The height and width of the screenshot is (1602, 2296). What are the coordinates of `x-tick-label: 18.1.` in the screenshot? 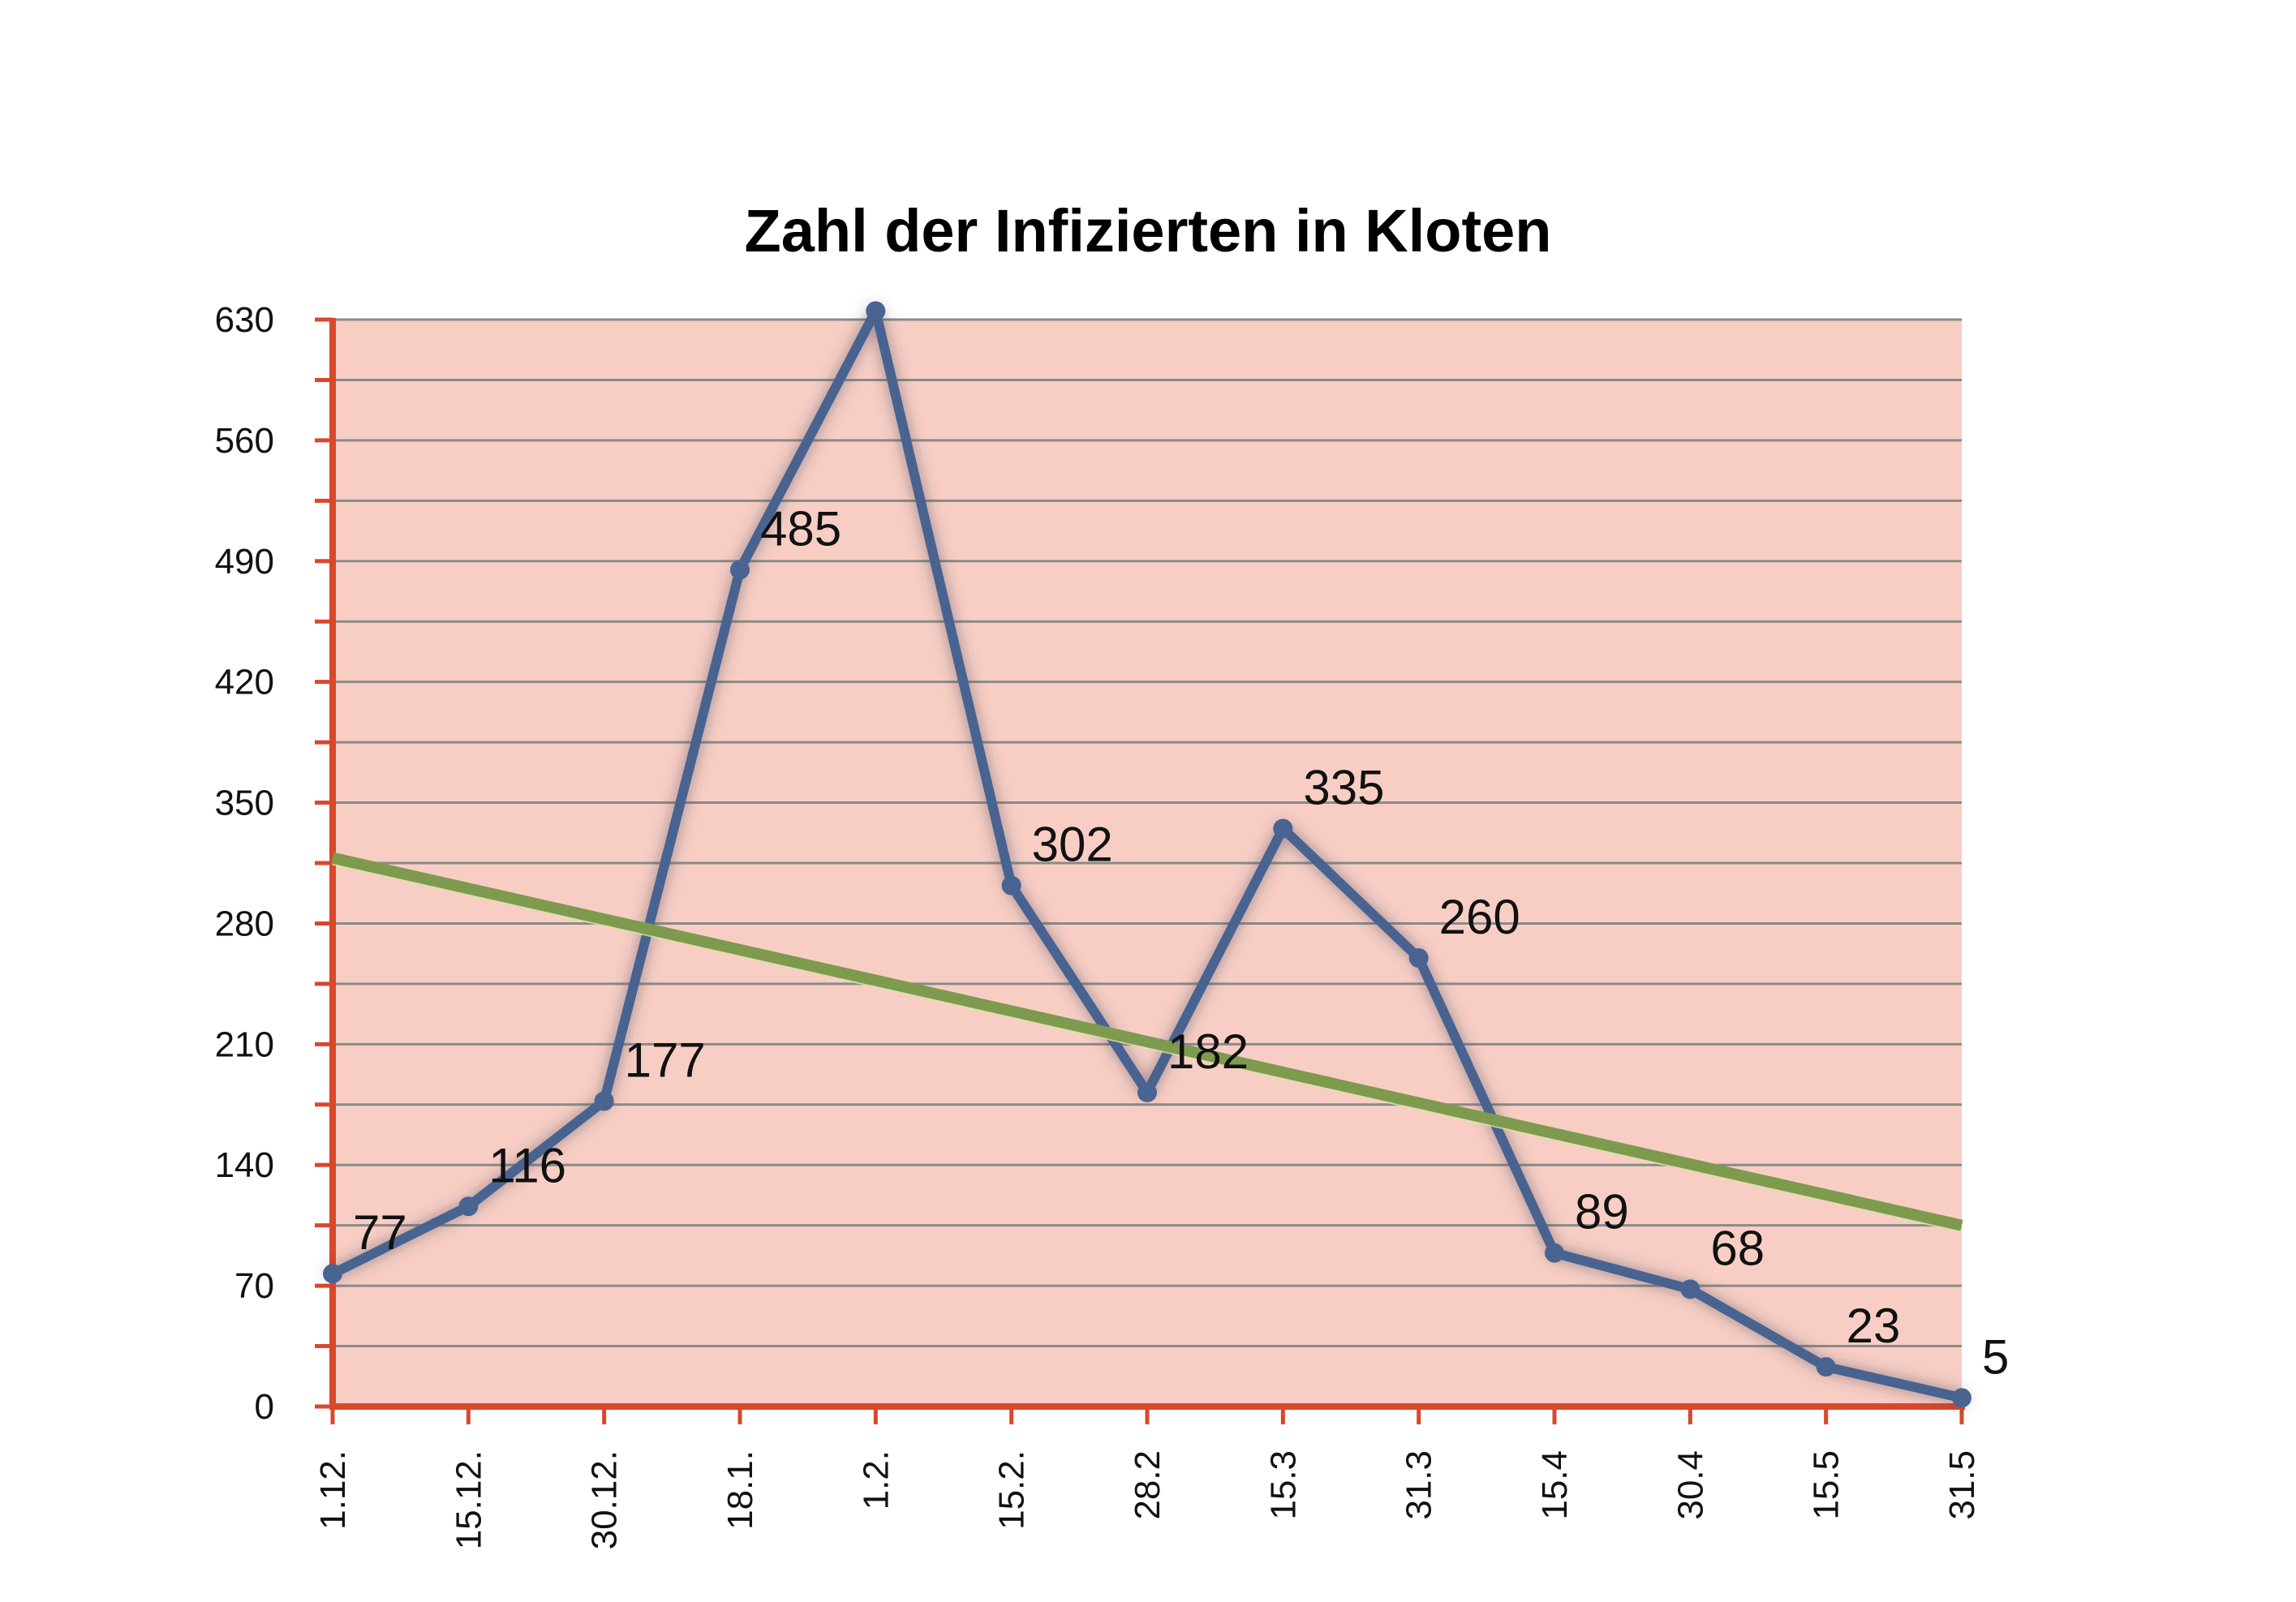 It's located at (740, 1490).